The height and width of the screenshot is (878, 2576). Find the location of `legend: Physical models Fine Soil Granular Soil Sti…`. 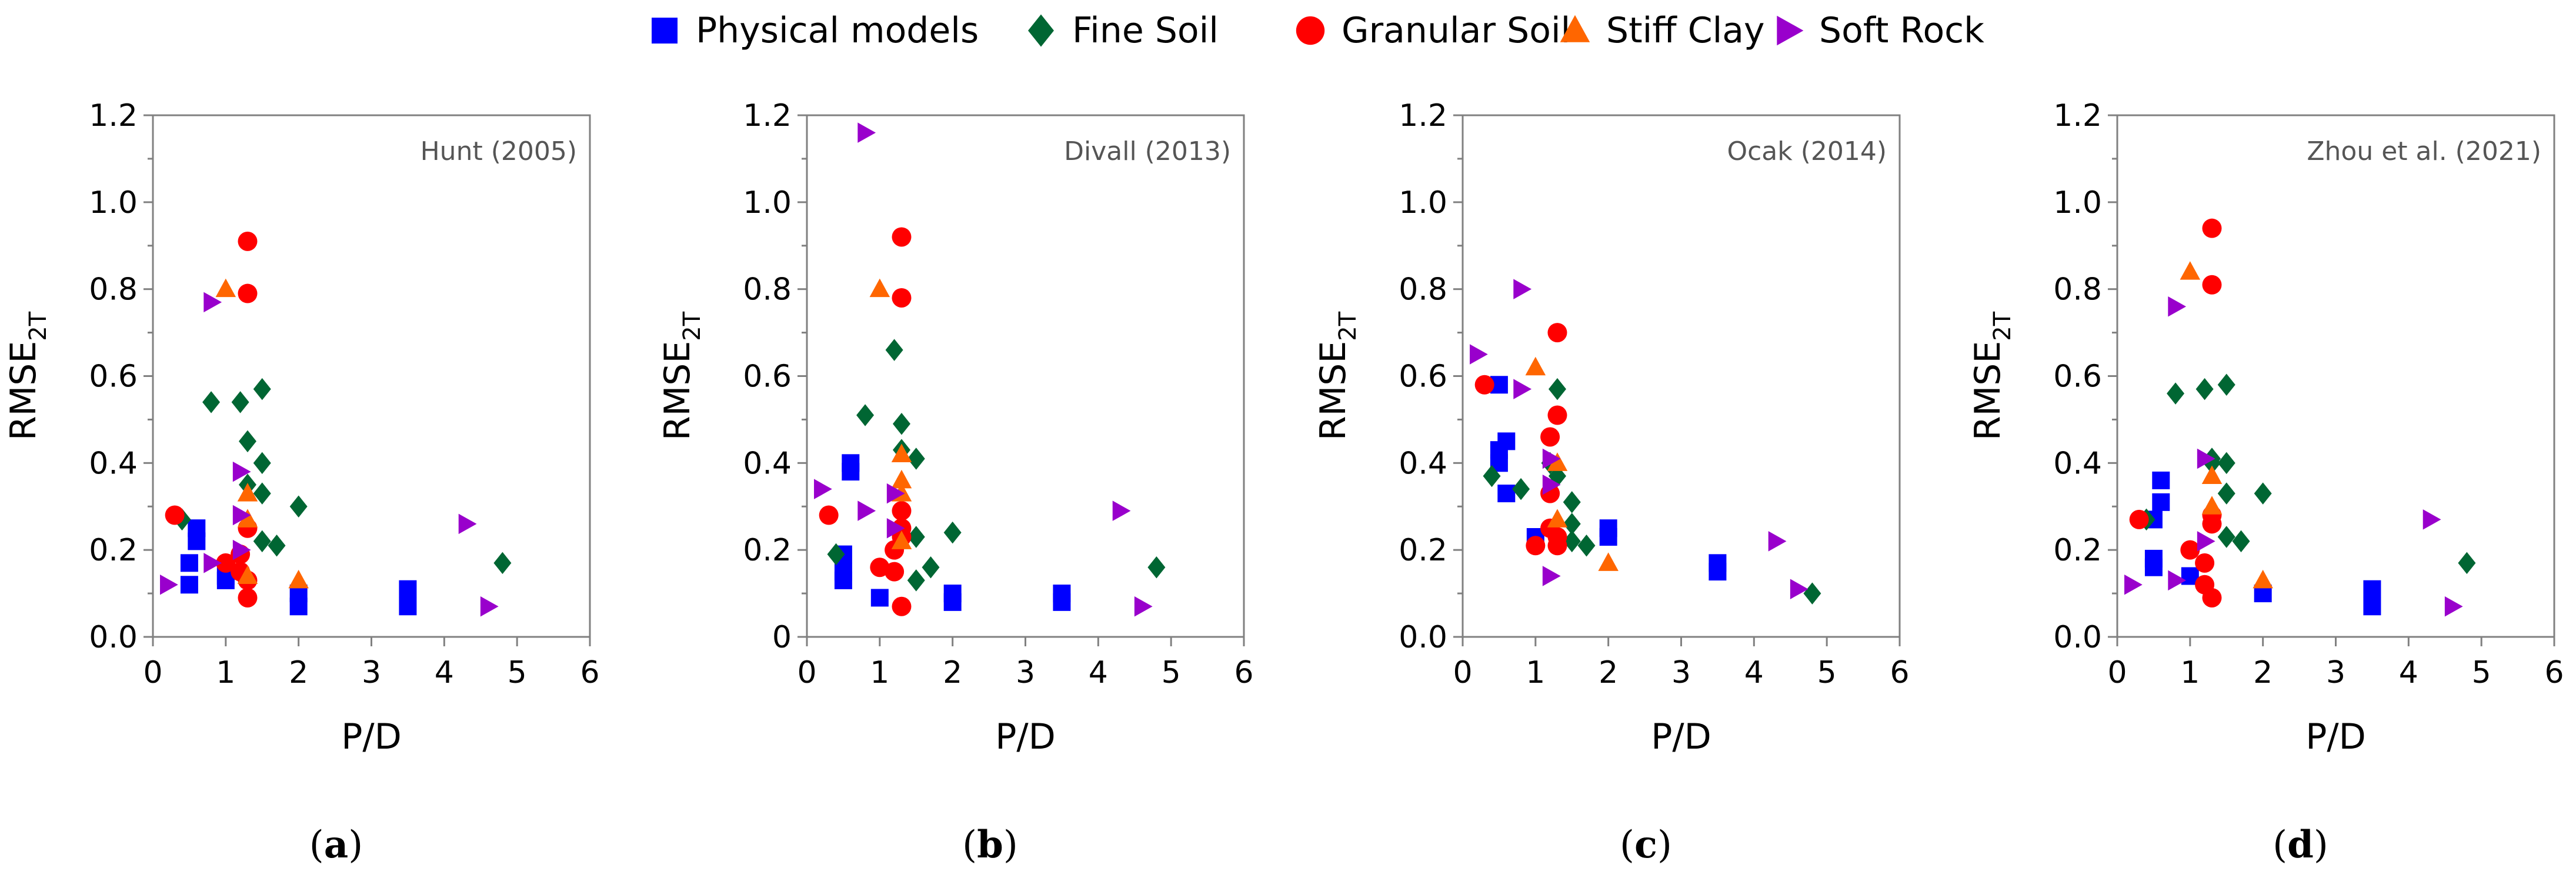

legend: Physical models Fine Soil Granular Soil Sti… is located at coordinates (1318, 31).